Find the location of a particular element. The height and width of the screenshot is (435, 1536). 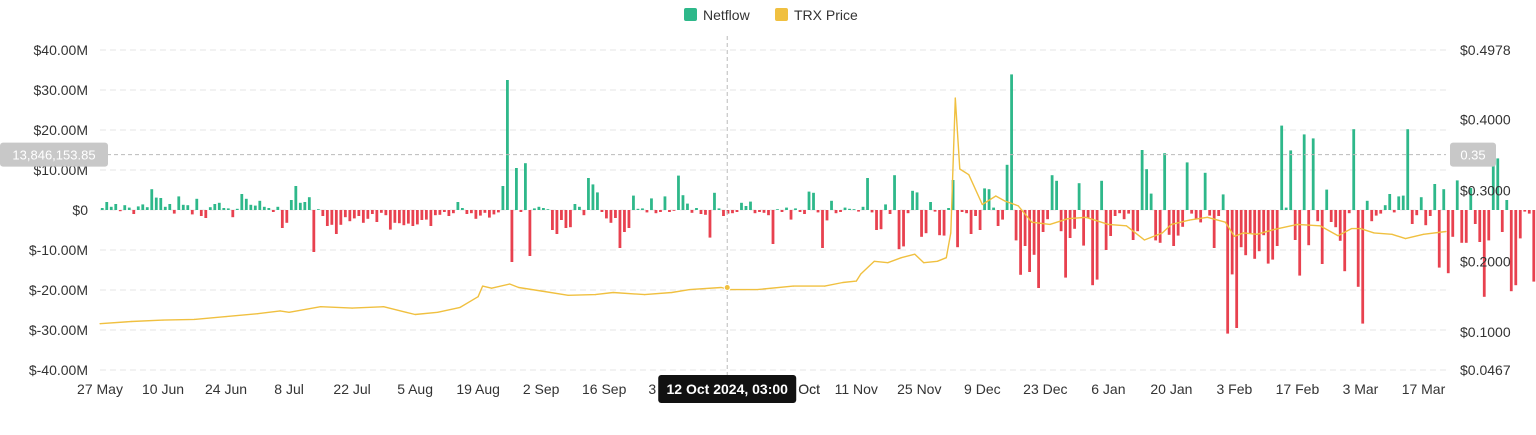

x-tick-label-11: Oct is located at coordinates (809, 389).